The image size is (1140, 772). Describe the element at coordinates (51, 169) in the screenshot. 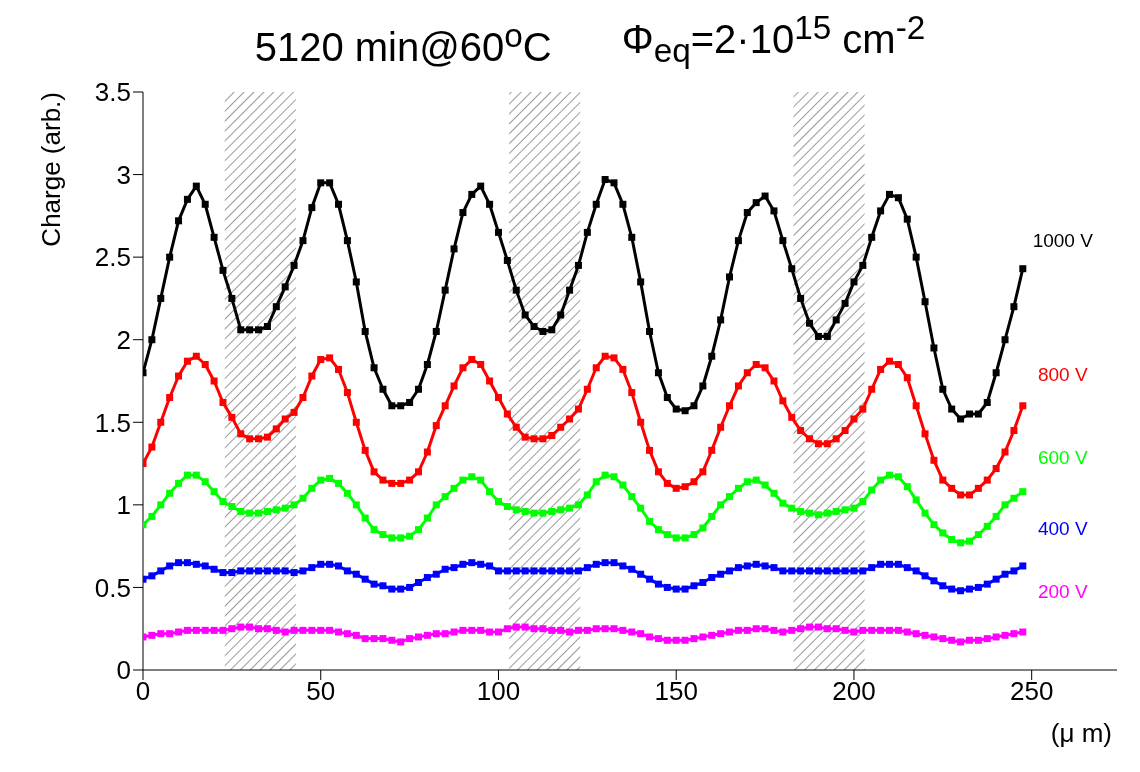

I see `y-axis-title: Charge (arb.)` at that location.